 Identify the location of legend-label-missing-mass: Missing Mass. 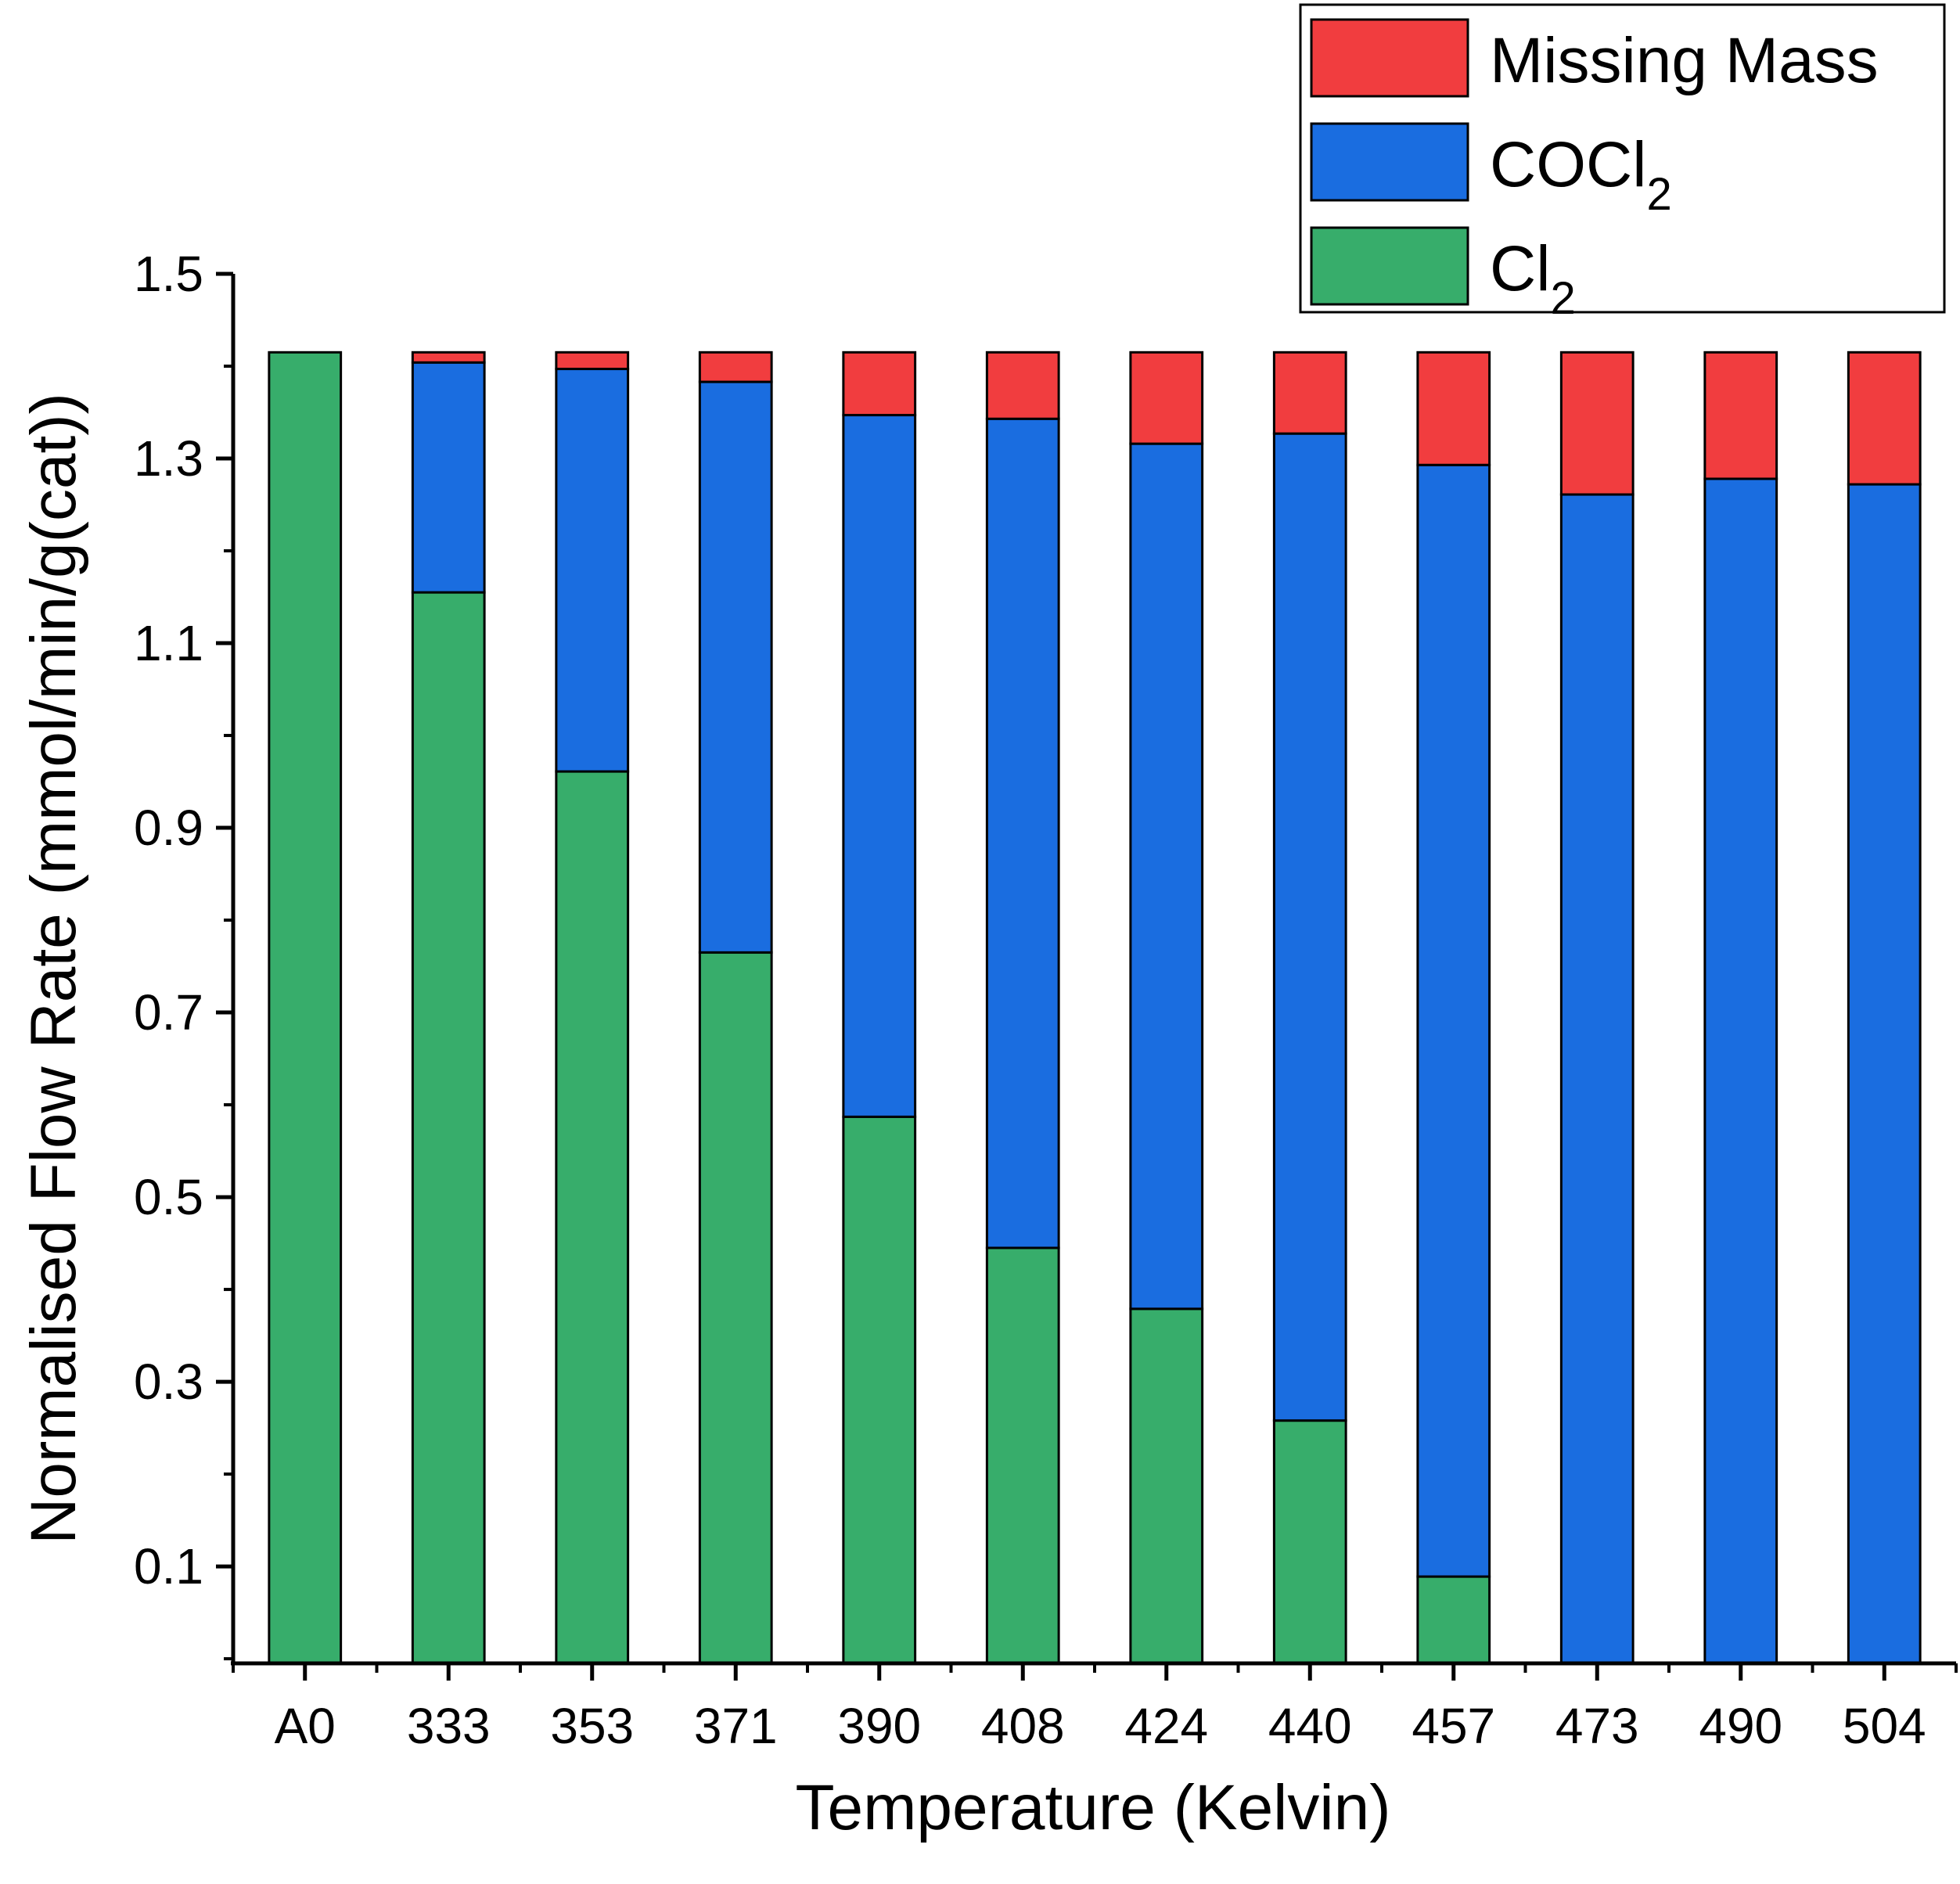
(1684, 60).